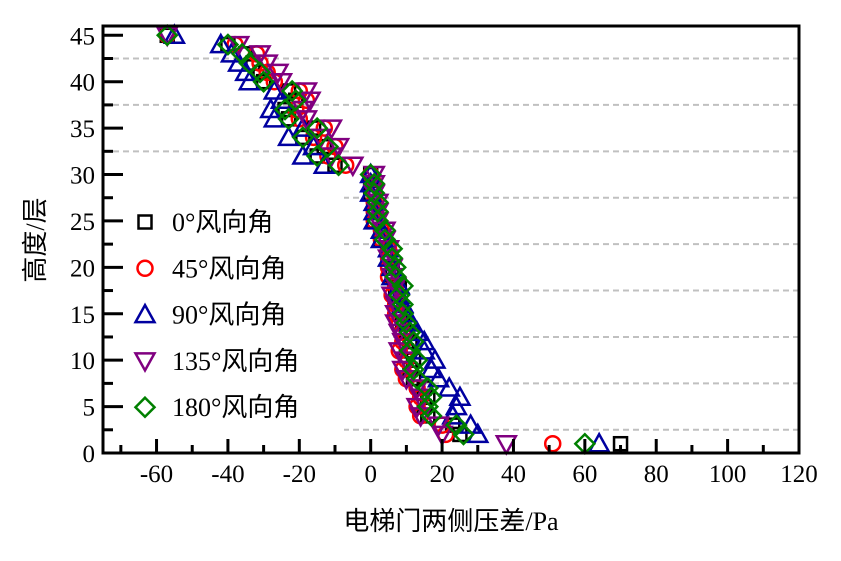 The width and height of the screenshot is (841, 561). I want to click on legend-item: 180°风向角, so click(216, 407).